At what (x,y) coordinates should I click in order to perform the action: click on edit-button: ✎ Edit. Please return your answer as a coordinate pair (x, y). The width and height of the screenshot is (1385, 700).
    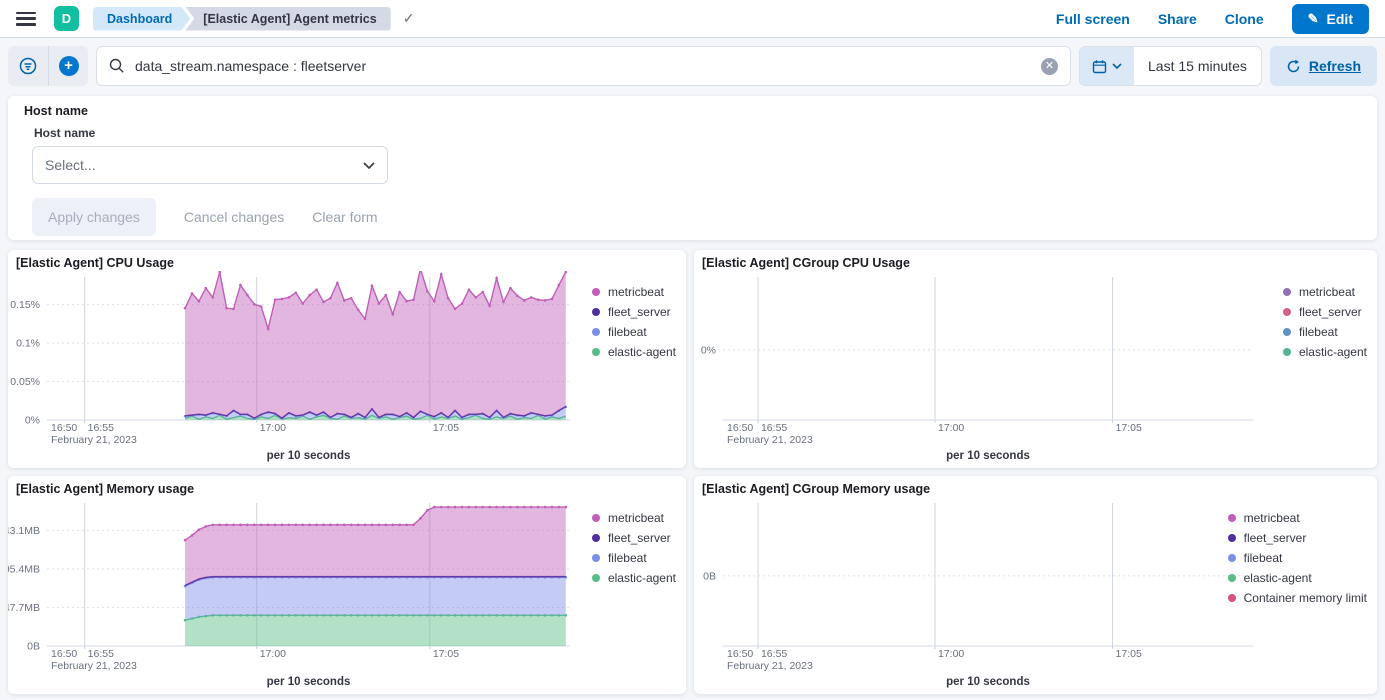
    Looking at the image, I should click on (1330, 18).